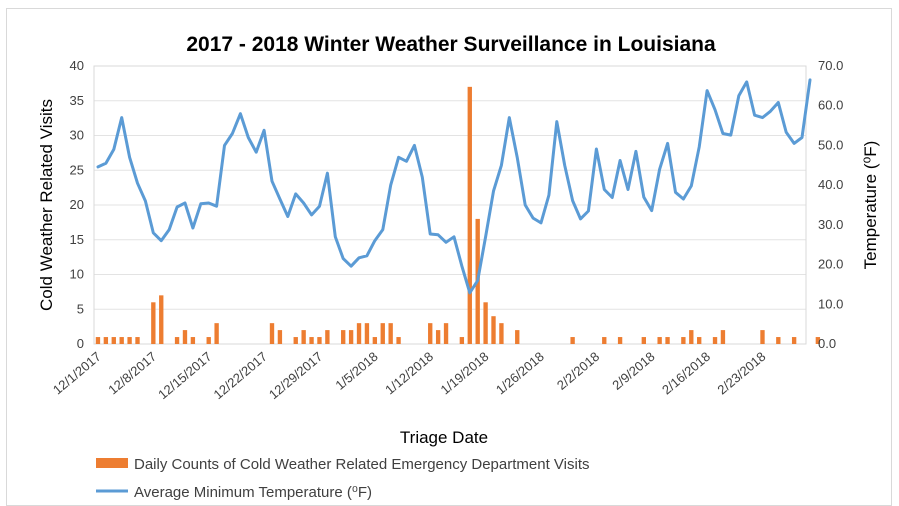 The image size is (899, 506). What do you see at coordinates (830, 264) in the screenshot?
I see `right-tick-label: 20.0` at bounding box center [830, 264].